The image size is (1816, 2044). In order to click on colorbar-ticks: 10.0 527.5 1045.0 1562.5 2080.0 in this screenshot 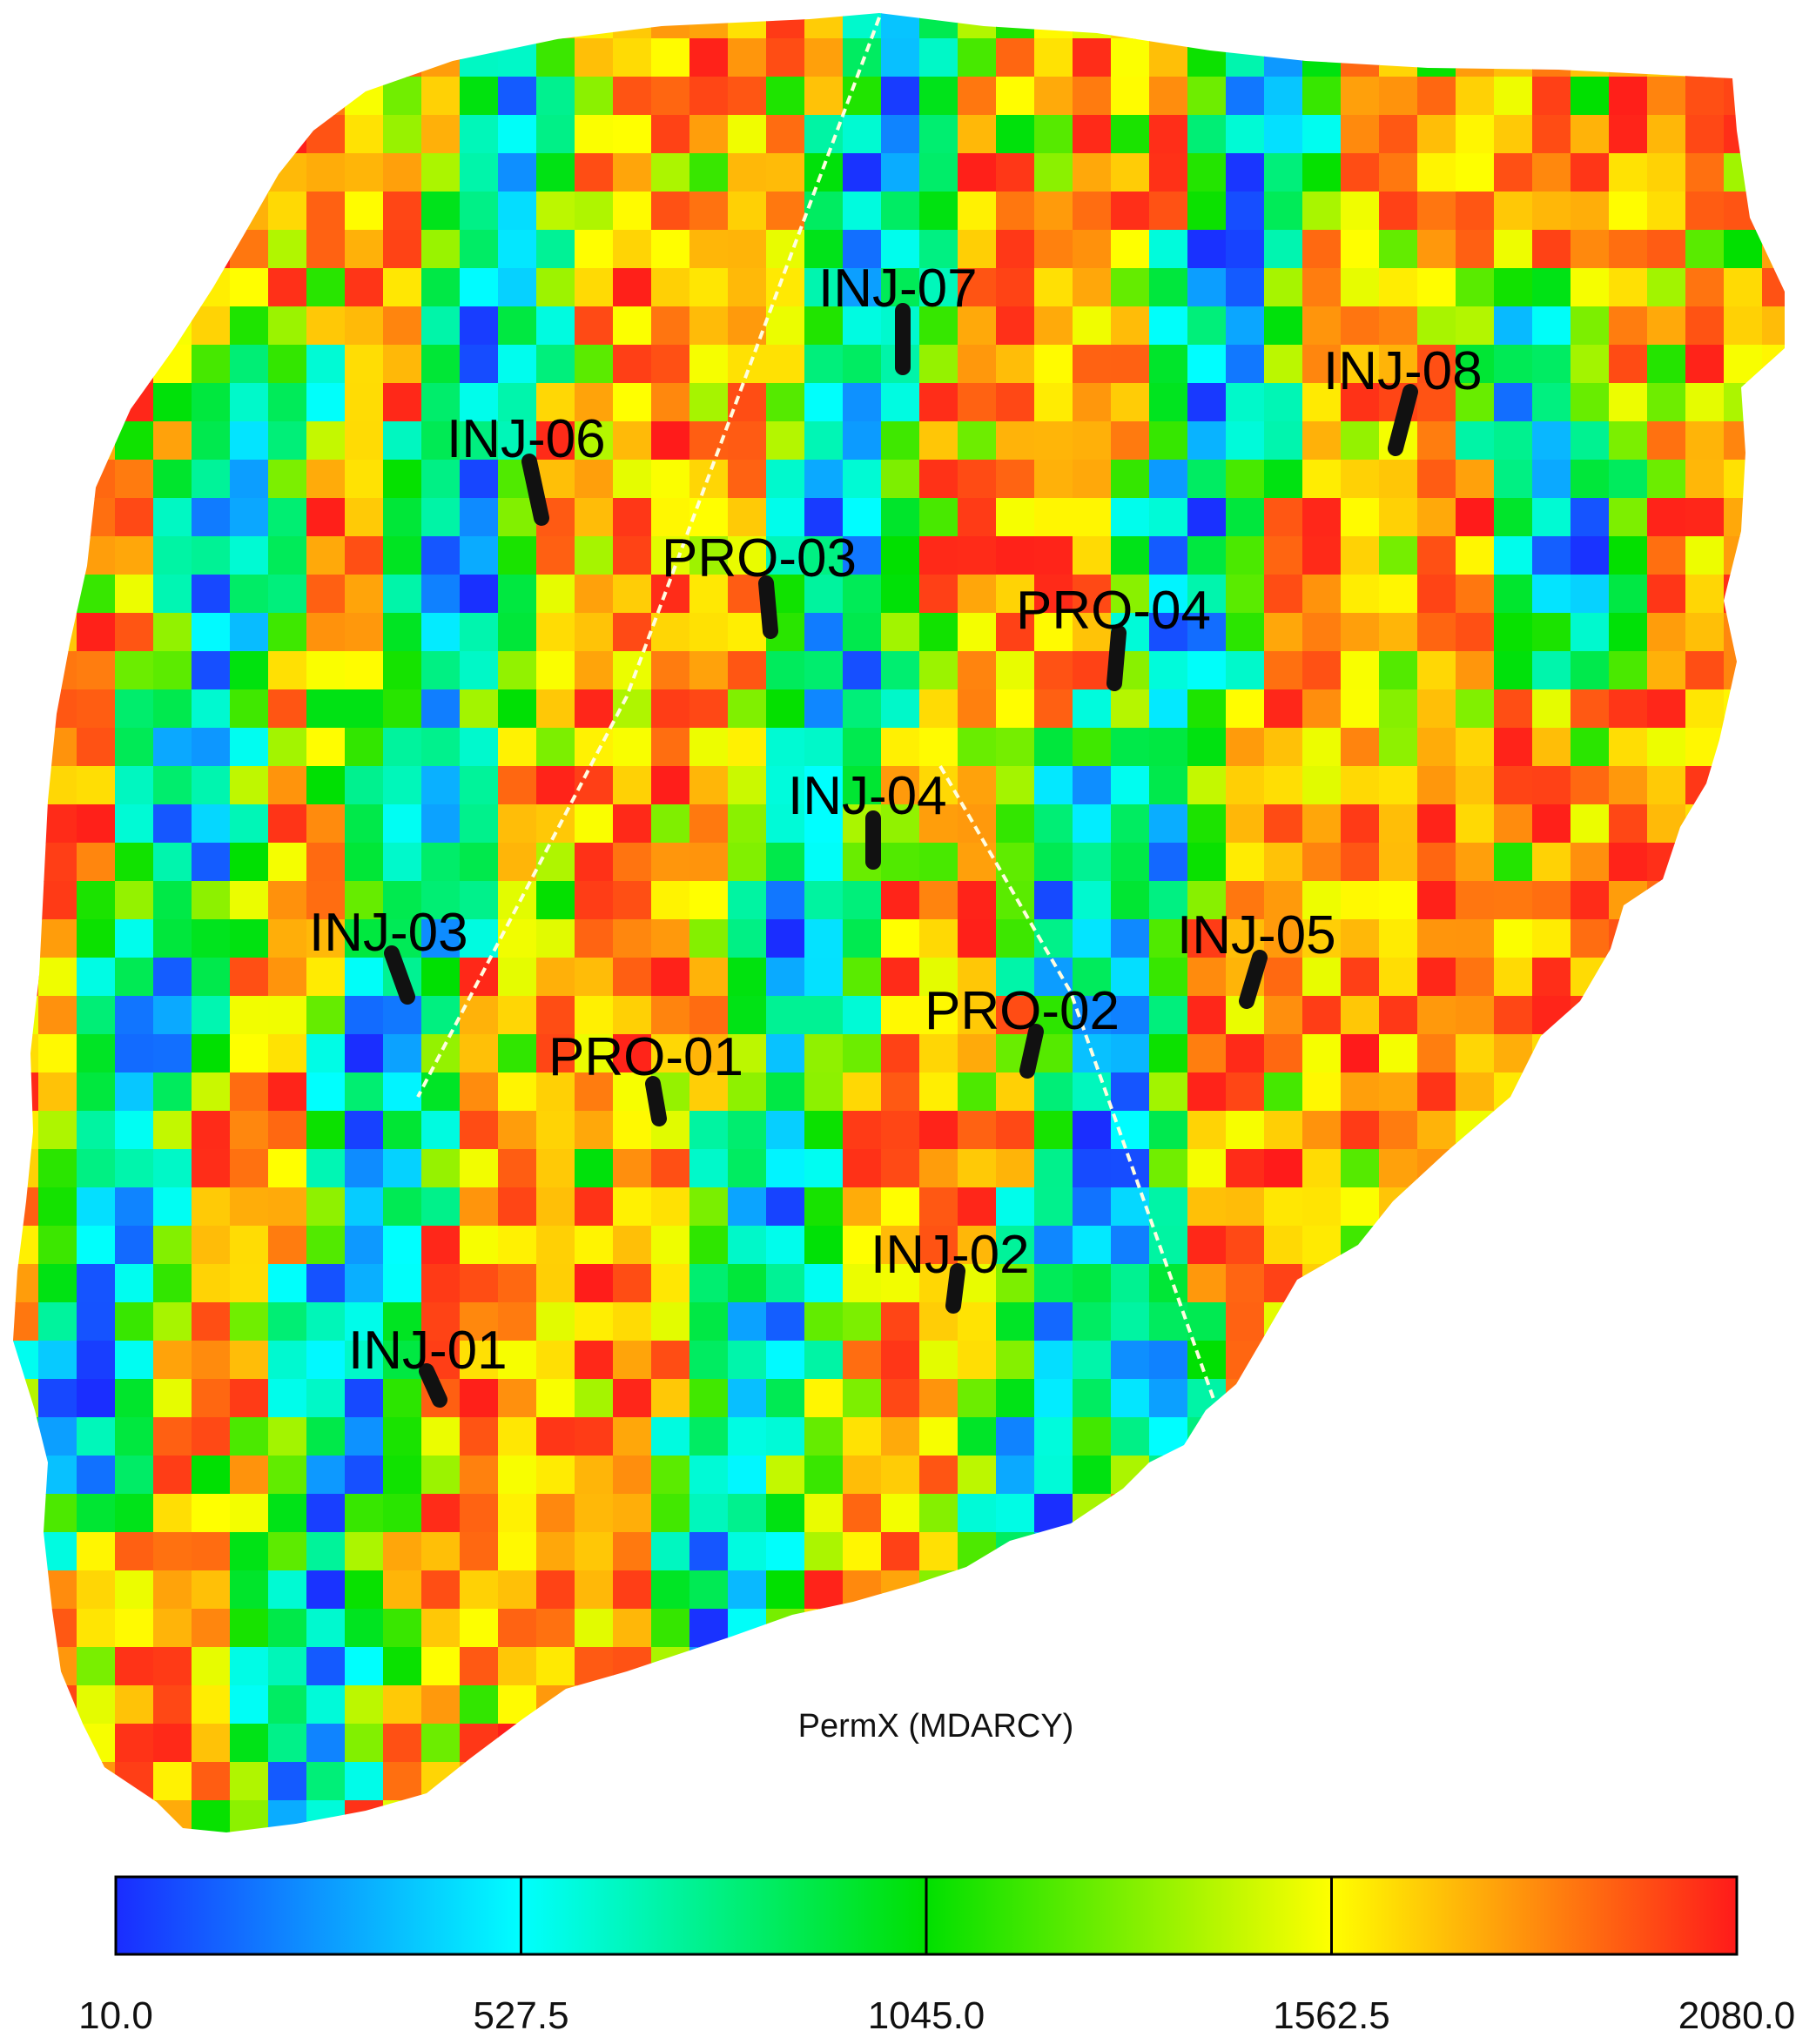, I will do `click(937, 1957)`.